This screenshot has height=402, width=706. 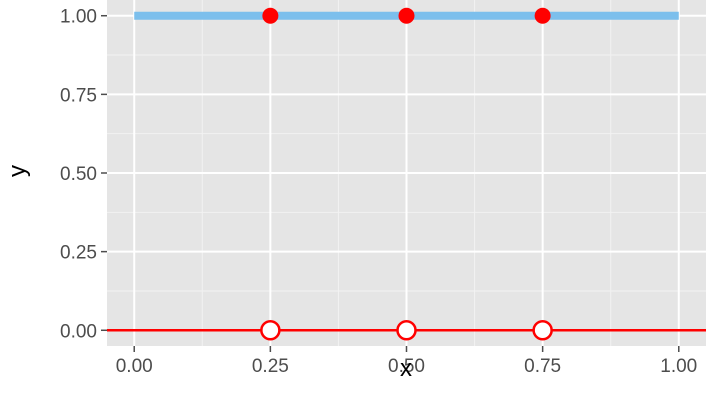 I want to click on x-axis-title: x, so click(x=406, y=368).